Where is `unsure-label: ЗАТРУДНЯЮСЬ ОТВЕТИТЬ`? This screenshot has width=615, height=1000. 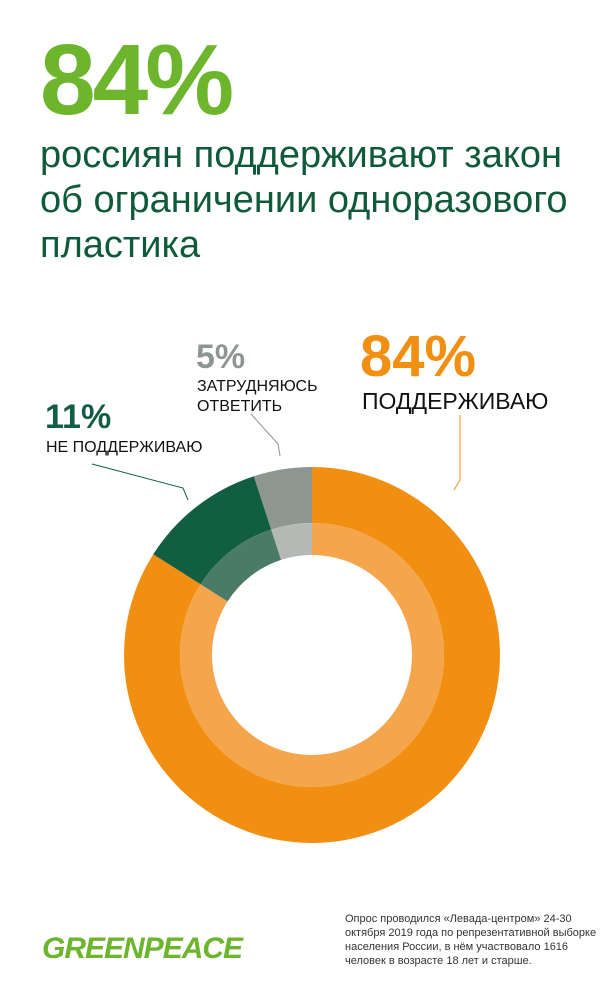 unsure-label: ЗАТРУДНЯЮСЬ ОТВЕТИТЬ is located at coordinates (257, 396).